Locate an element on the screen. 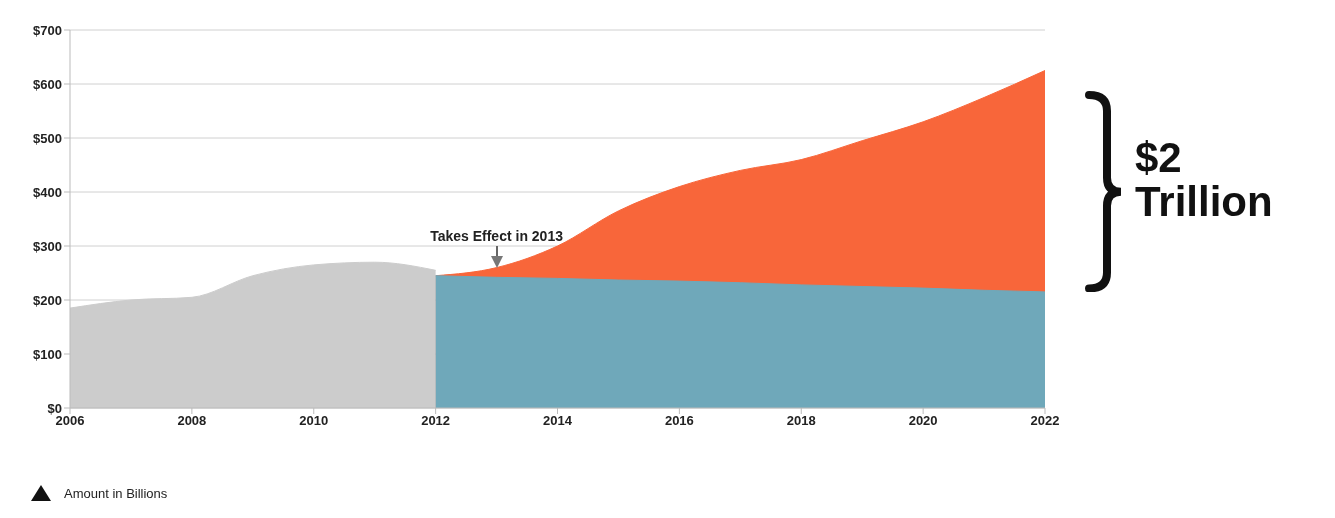 Image resolution: width=1335 pixels, height=518 pixels. x-tick-label: 2020 is located at coordinates (923, 421).